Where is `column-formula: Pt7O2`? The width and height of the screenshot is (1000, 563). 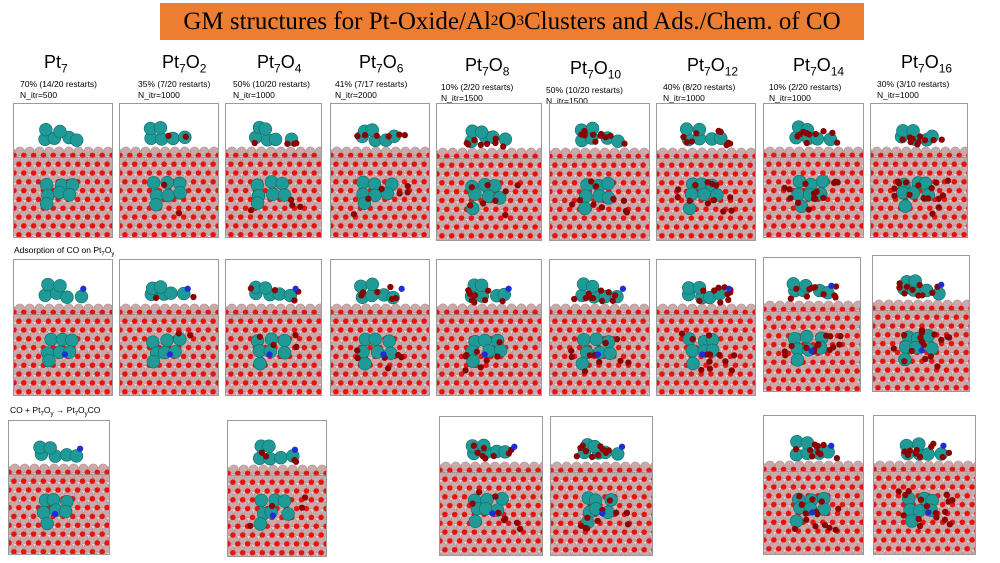 column-formula: Pt7O2 is located at coordinates (209, 65).